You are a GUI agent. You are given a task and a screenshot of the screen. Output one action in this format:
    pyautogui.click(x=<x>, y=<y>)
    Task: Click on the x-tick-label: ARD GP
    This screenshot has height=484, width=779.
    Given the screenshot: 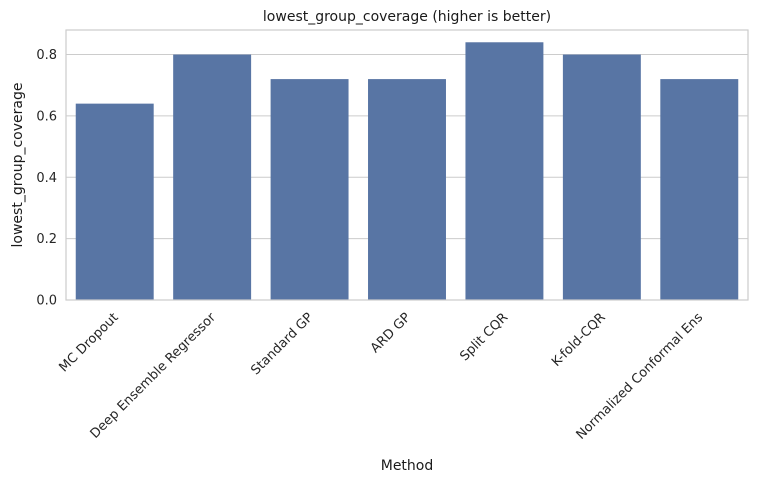 What is the action you would take?
    pyautogui.click(x=391, y=333)
    